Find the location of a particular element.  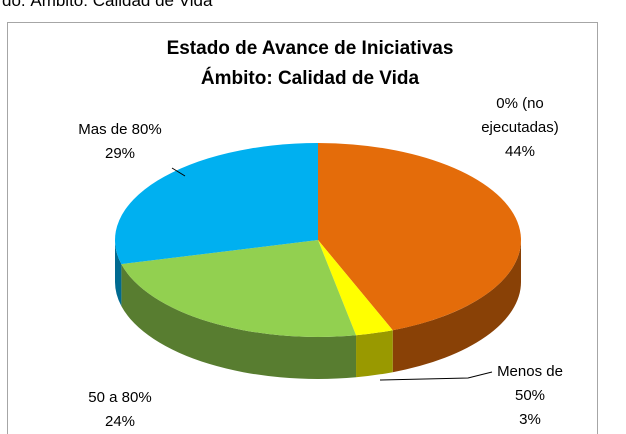

data-label: 0% (no ejecutadas) 44% is located at coordinates (520, 128).